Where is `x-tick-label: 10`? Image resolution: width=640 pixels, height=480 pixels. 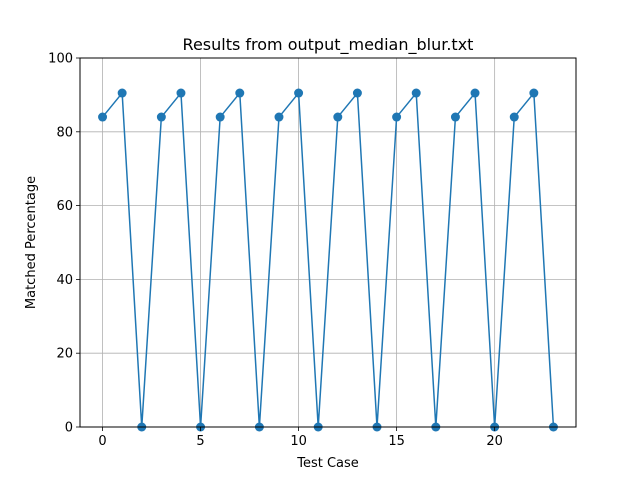 x-tick-label: 10 is located at coordinates (298, 441).